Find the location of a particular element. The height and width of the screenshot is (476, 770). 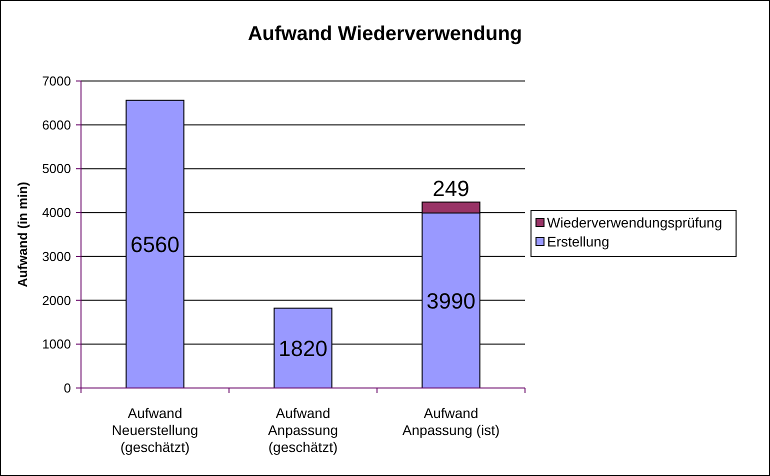

data-label: 6560 is located at coordinates (155, 245).